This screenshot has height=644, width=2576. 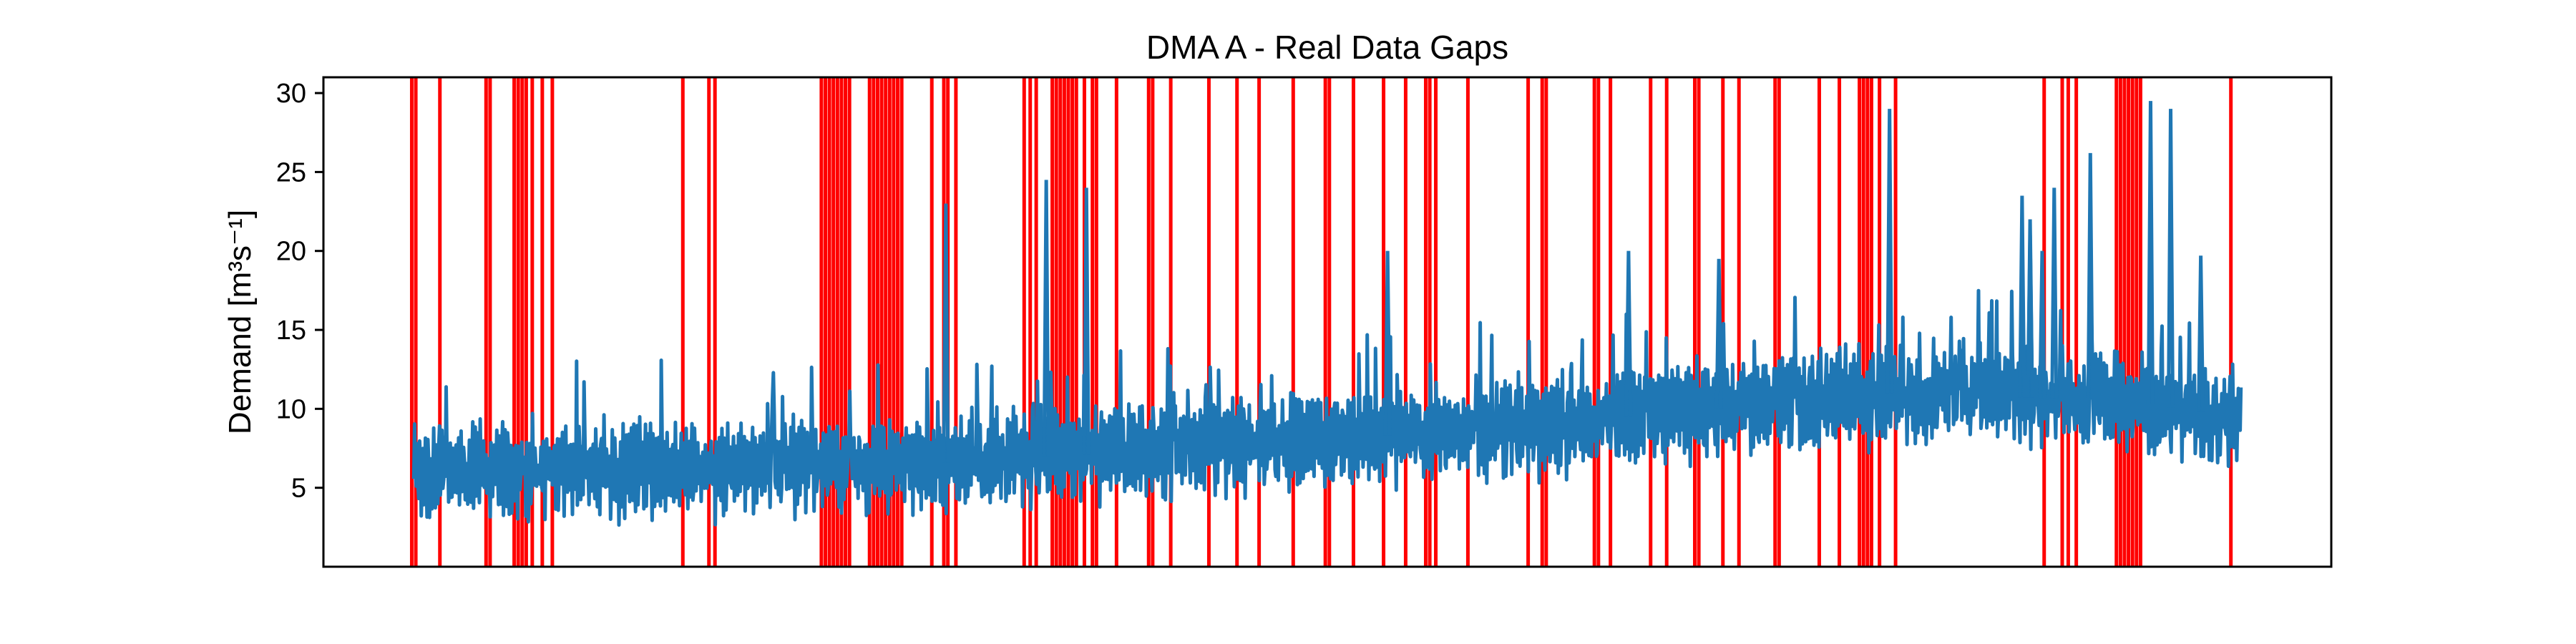 What do you see at coordinates (240, 322) in the screenshot?
I see `y-axis-label: Demand [m³s⁻¹]` at bounding box center [240, 322].